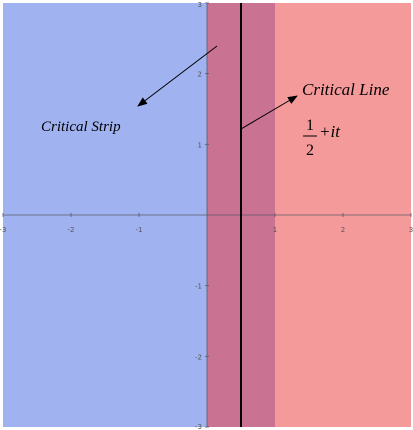  What do you see at coordinates (310, 150) in the screenshot?
I see `formula-denominator: 2` at bounding box center [310, 150].